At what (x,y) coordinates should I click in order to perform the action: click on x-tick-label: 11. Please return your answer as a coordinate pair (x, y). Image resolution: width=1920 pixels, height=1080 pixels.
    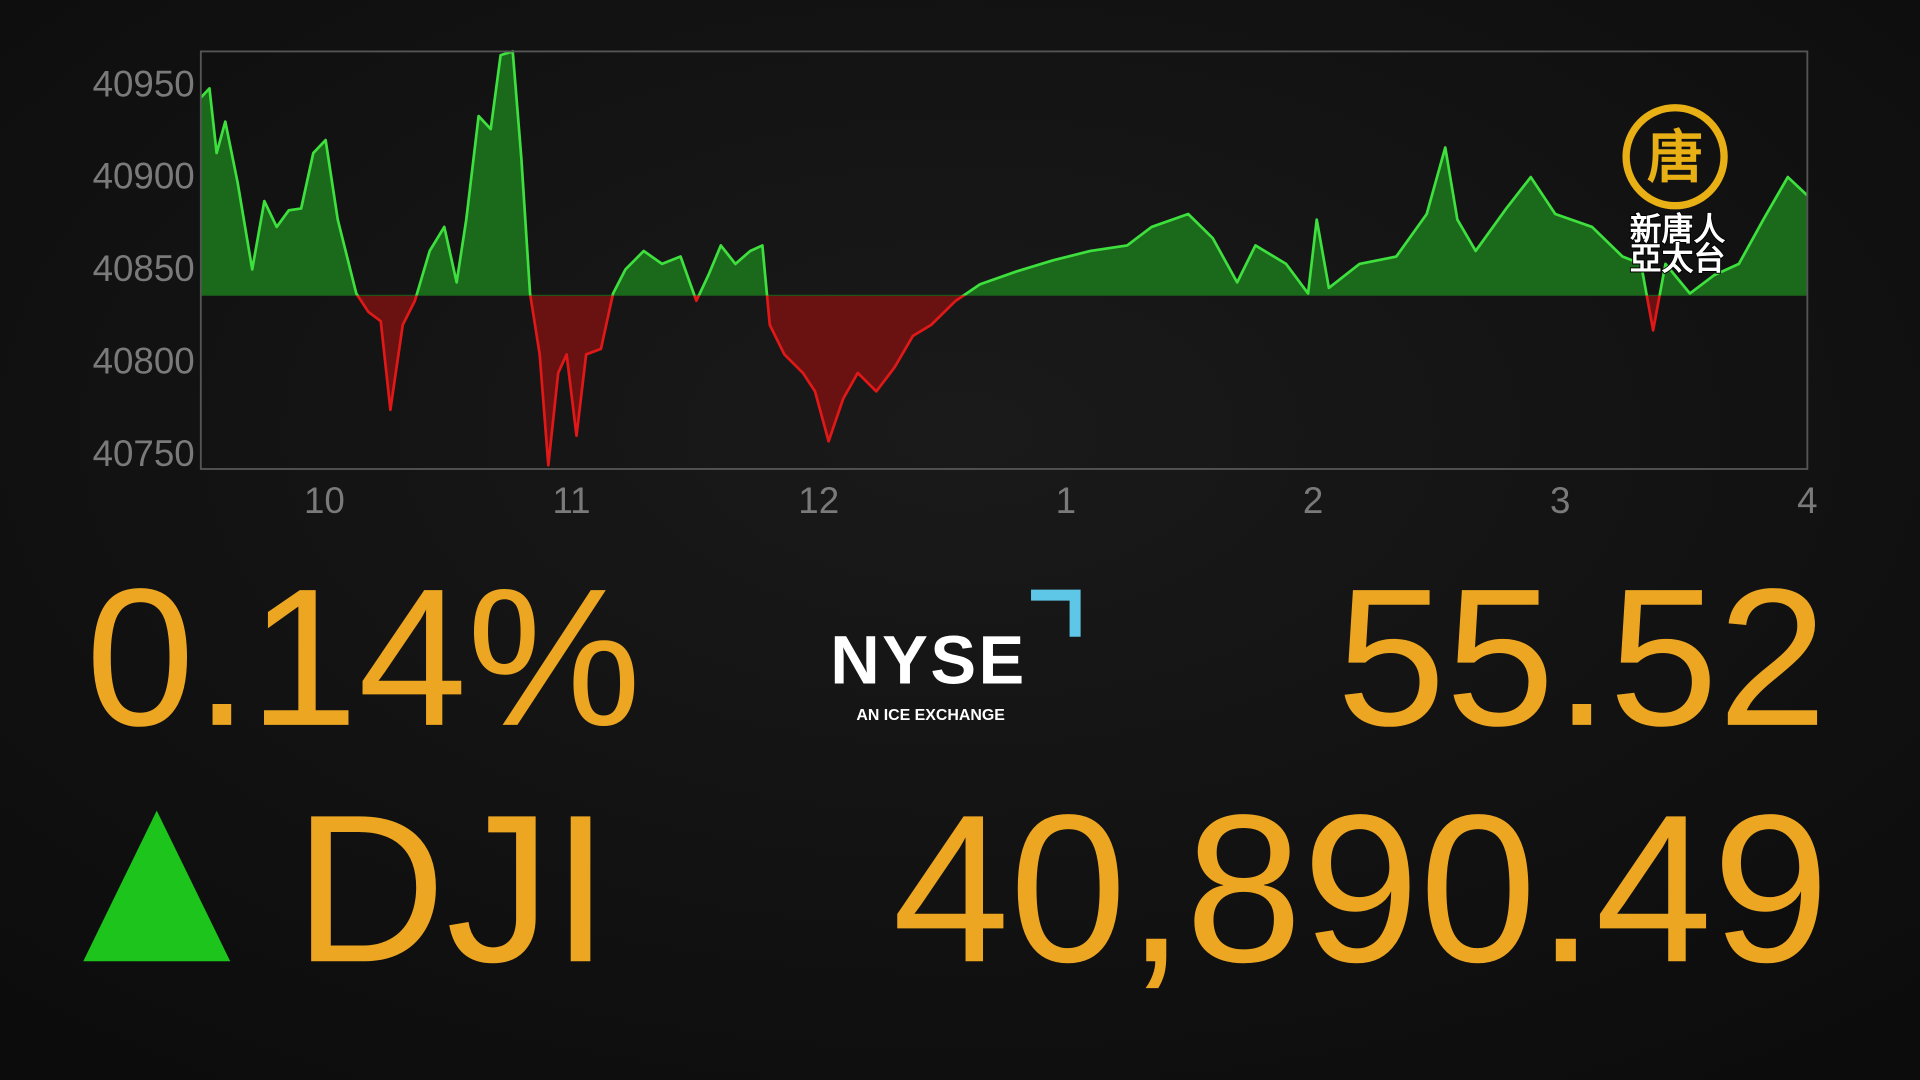
    Looking at the image, I should click on (571, 500).